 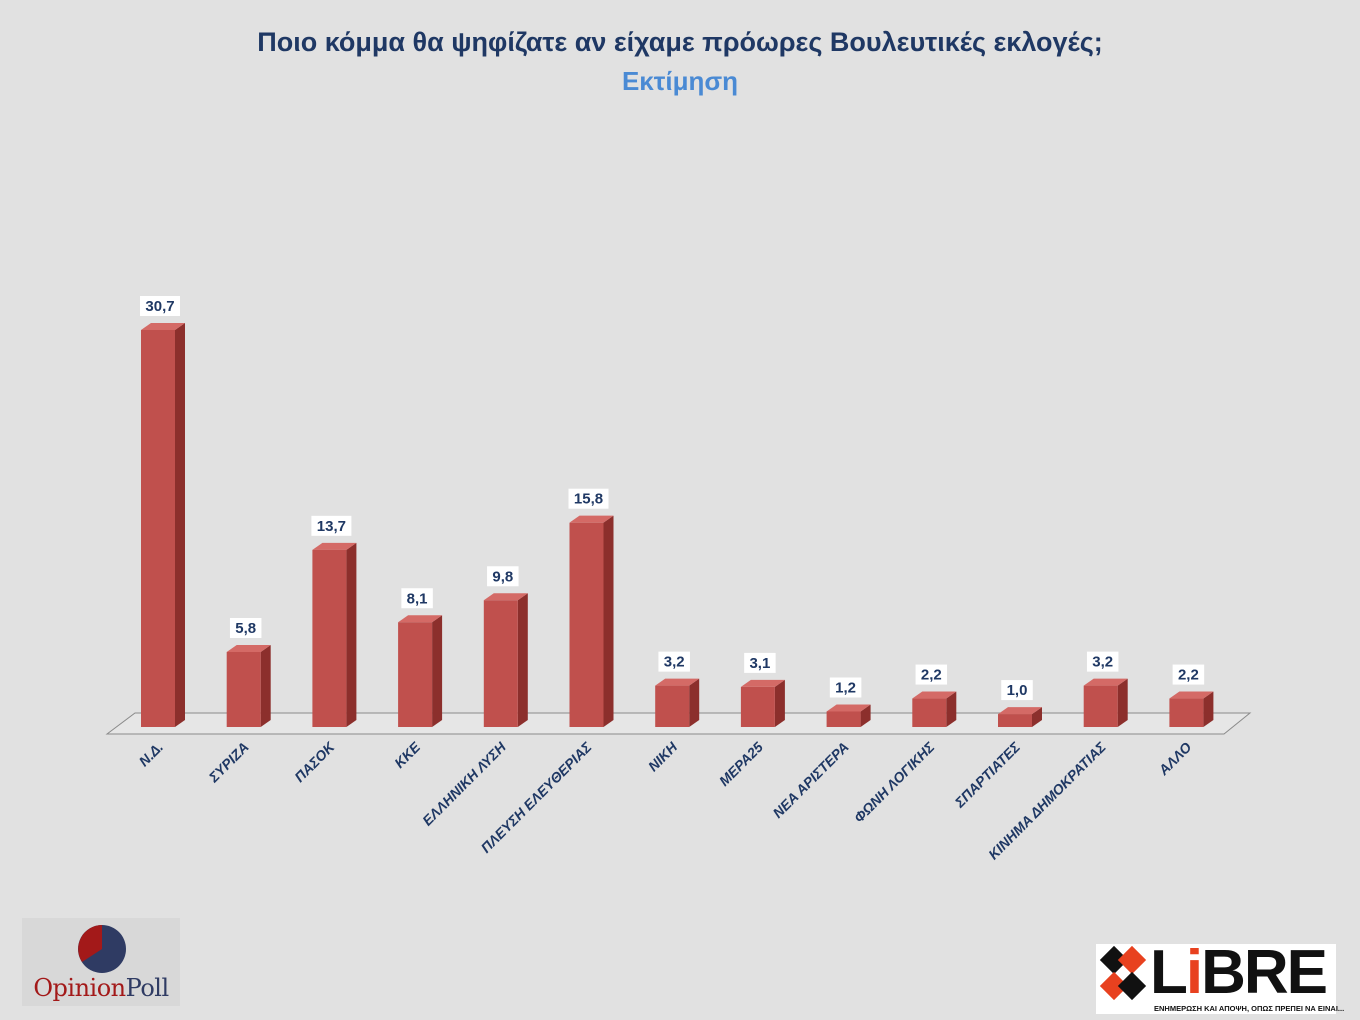 I want to click on opinionpoll-text-1: Opinion, so click(x=79, y=988).